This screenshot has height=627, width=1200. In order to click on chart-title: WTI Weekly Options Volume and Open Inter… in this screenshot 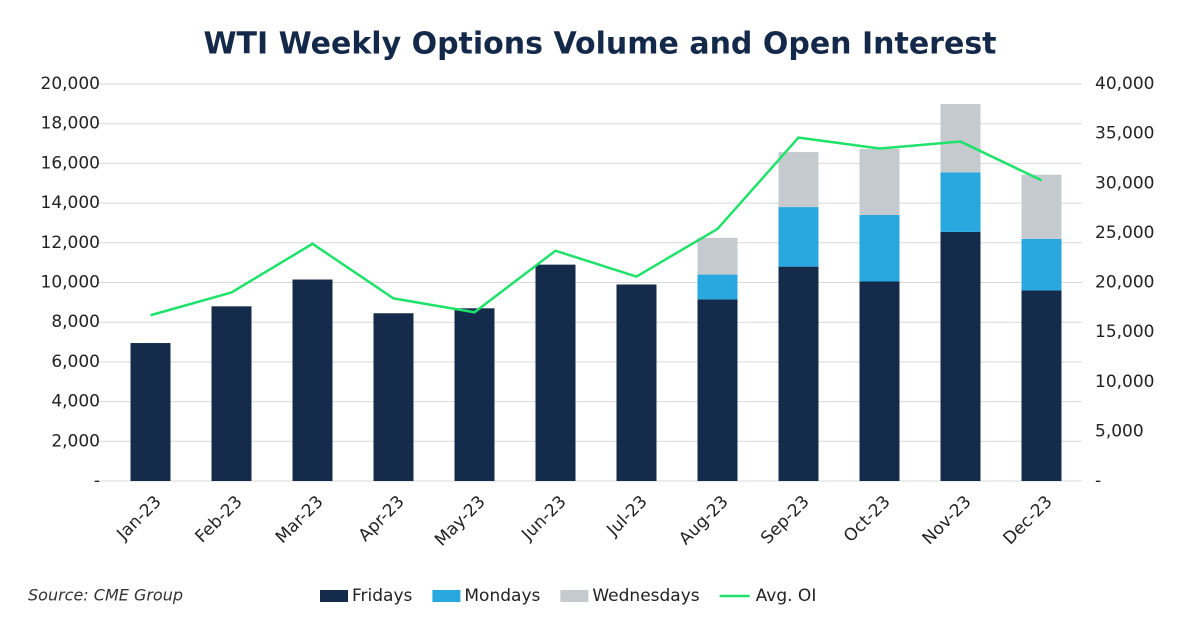, I will do `click(599, 44)`.